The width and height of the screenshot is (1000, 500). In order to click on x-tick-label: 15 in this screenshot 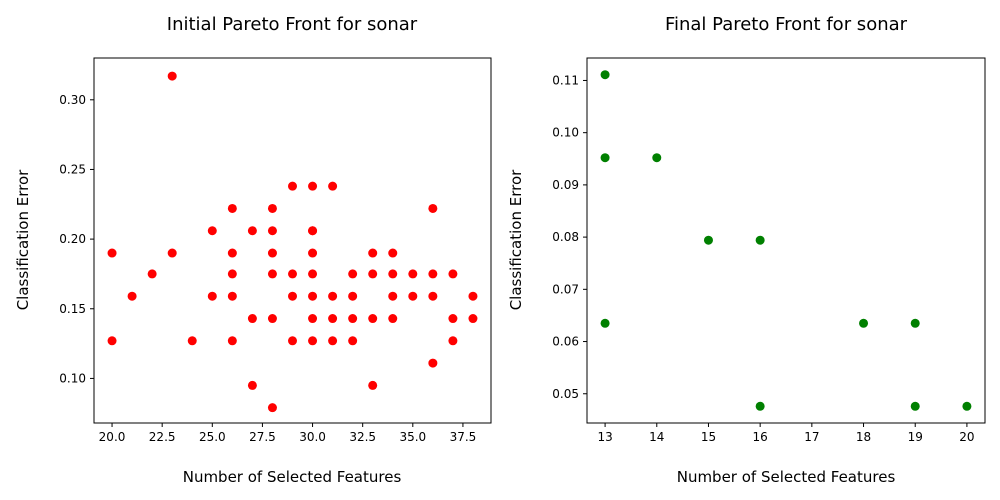, I will do `click(708, 437)`.